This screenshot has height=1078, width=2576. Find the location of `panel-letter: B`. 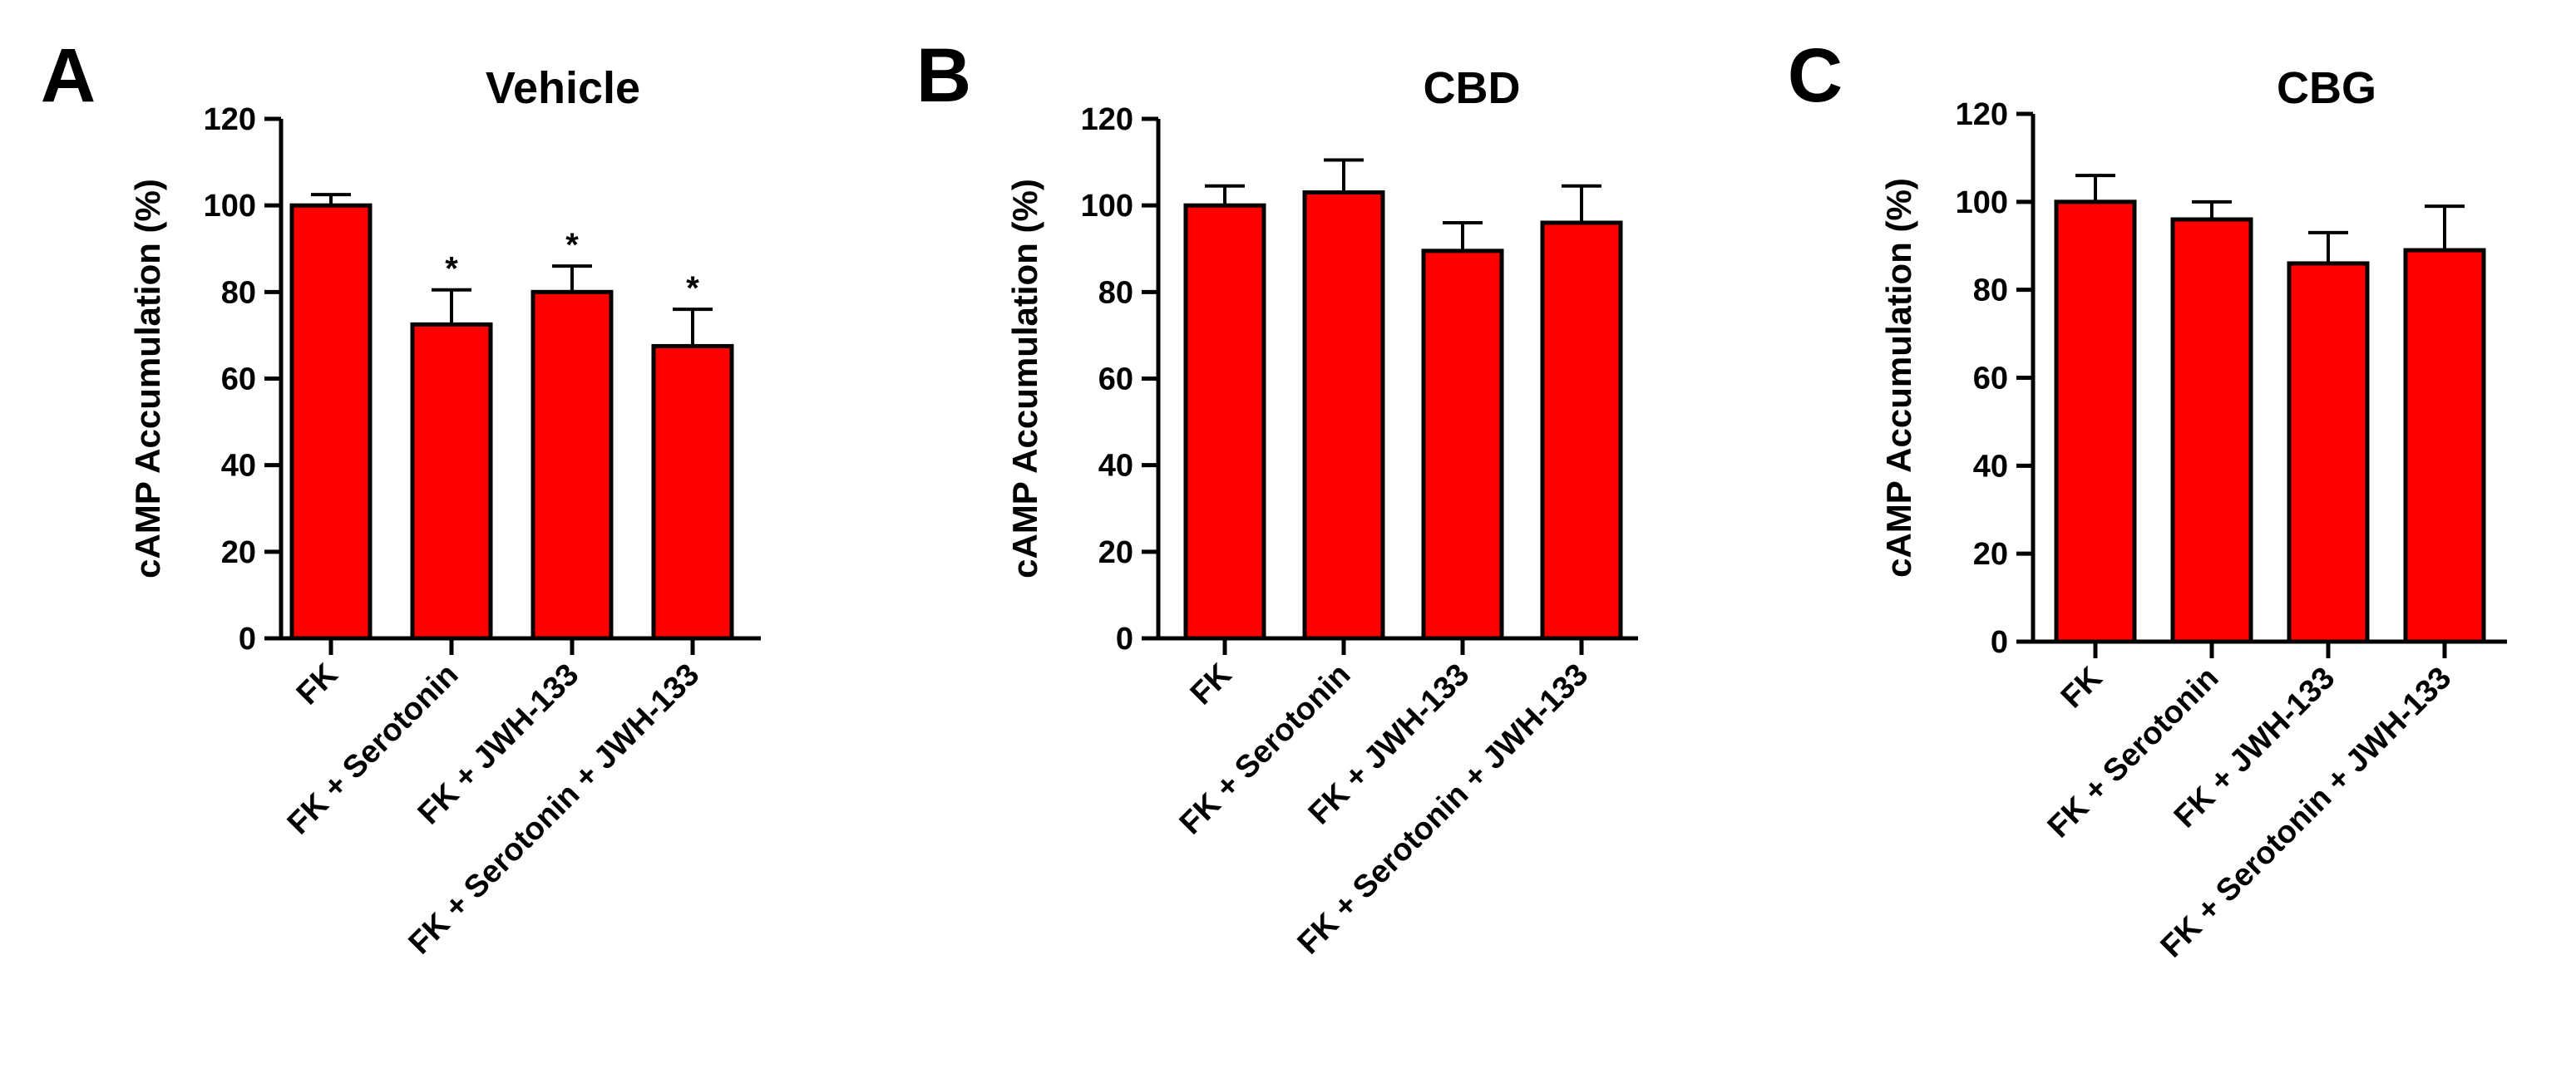

panel-letter: B is located at coordinates (943, 75).